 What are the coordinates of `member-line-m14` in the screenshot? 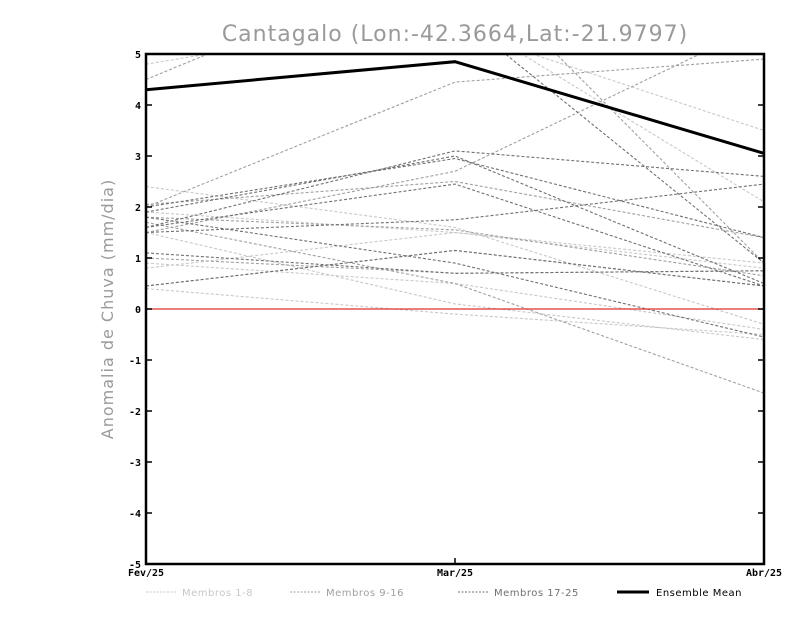 It's located at (455, 268).